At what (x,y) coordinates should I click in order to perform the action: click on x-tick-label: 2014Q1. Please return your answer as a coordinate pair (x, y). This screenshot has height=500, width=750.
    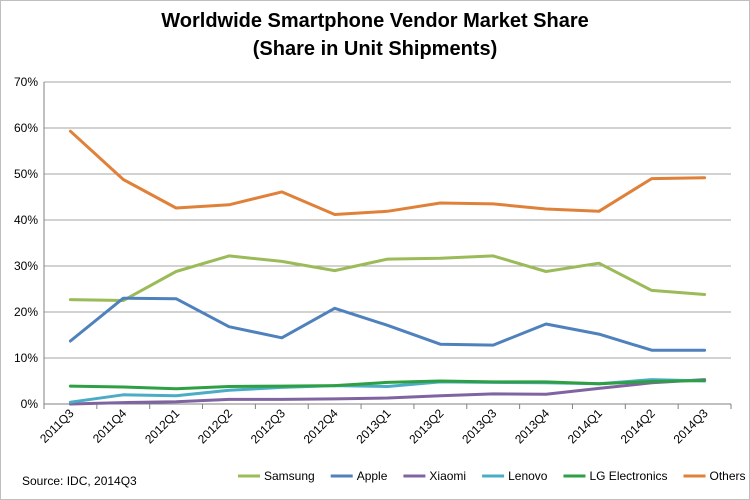
    Looking at the image, I should click on (585, 426).